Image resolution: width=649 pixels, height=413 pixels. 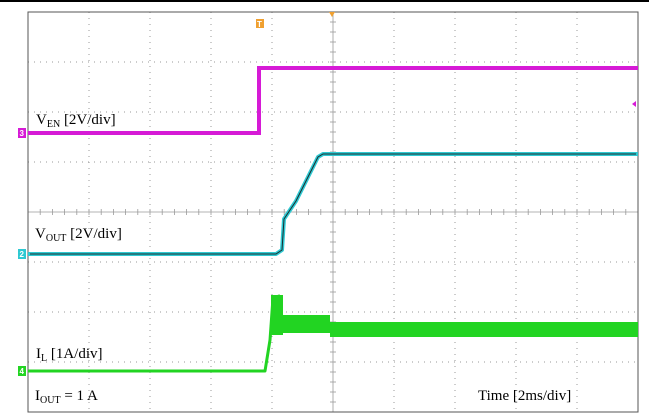 What do you see at coordinates (446, 59) in the screenshot?
I see `trigger-markers: T` at bounding box center [446, 59].